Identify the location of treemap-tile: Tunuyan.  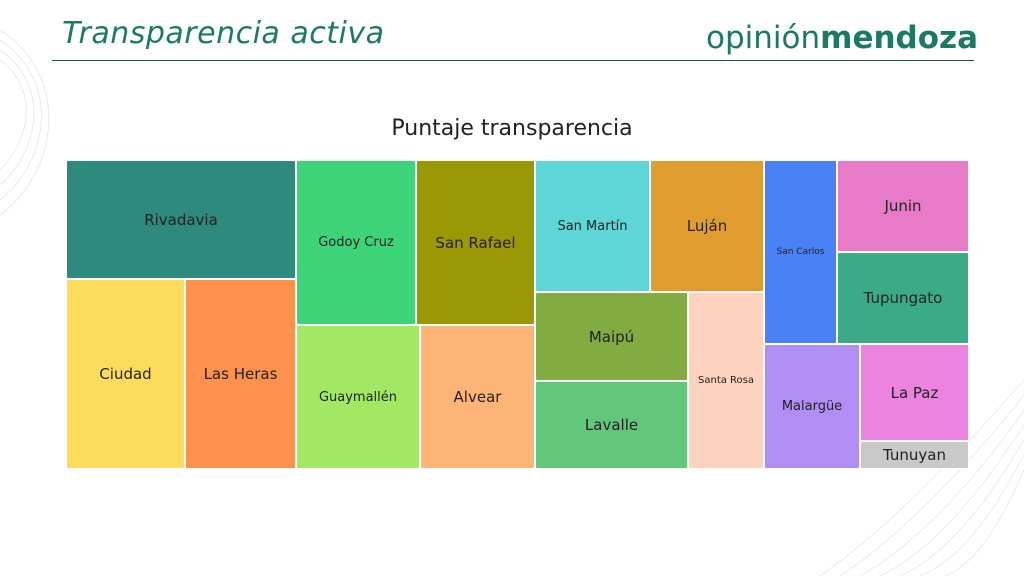
(914, 455).